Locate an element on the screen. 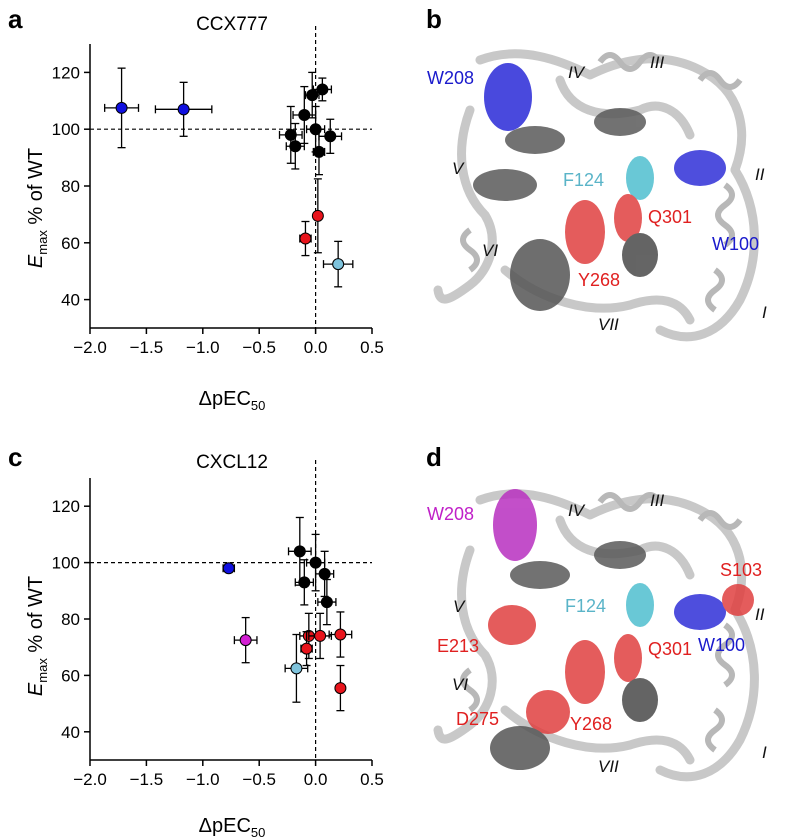 The width and height of the screenshot is (788, 840). panel-letter-a: a is located at coordinates (15, 19).